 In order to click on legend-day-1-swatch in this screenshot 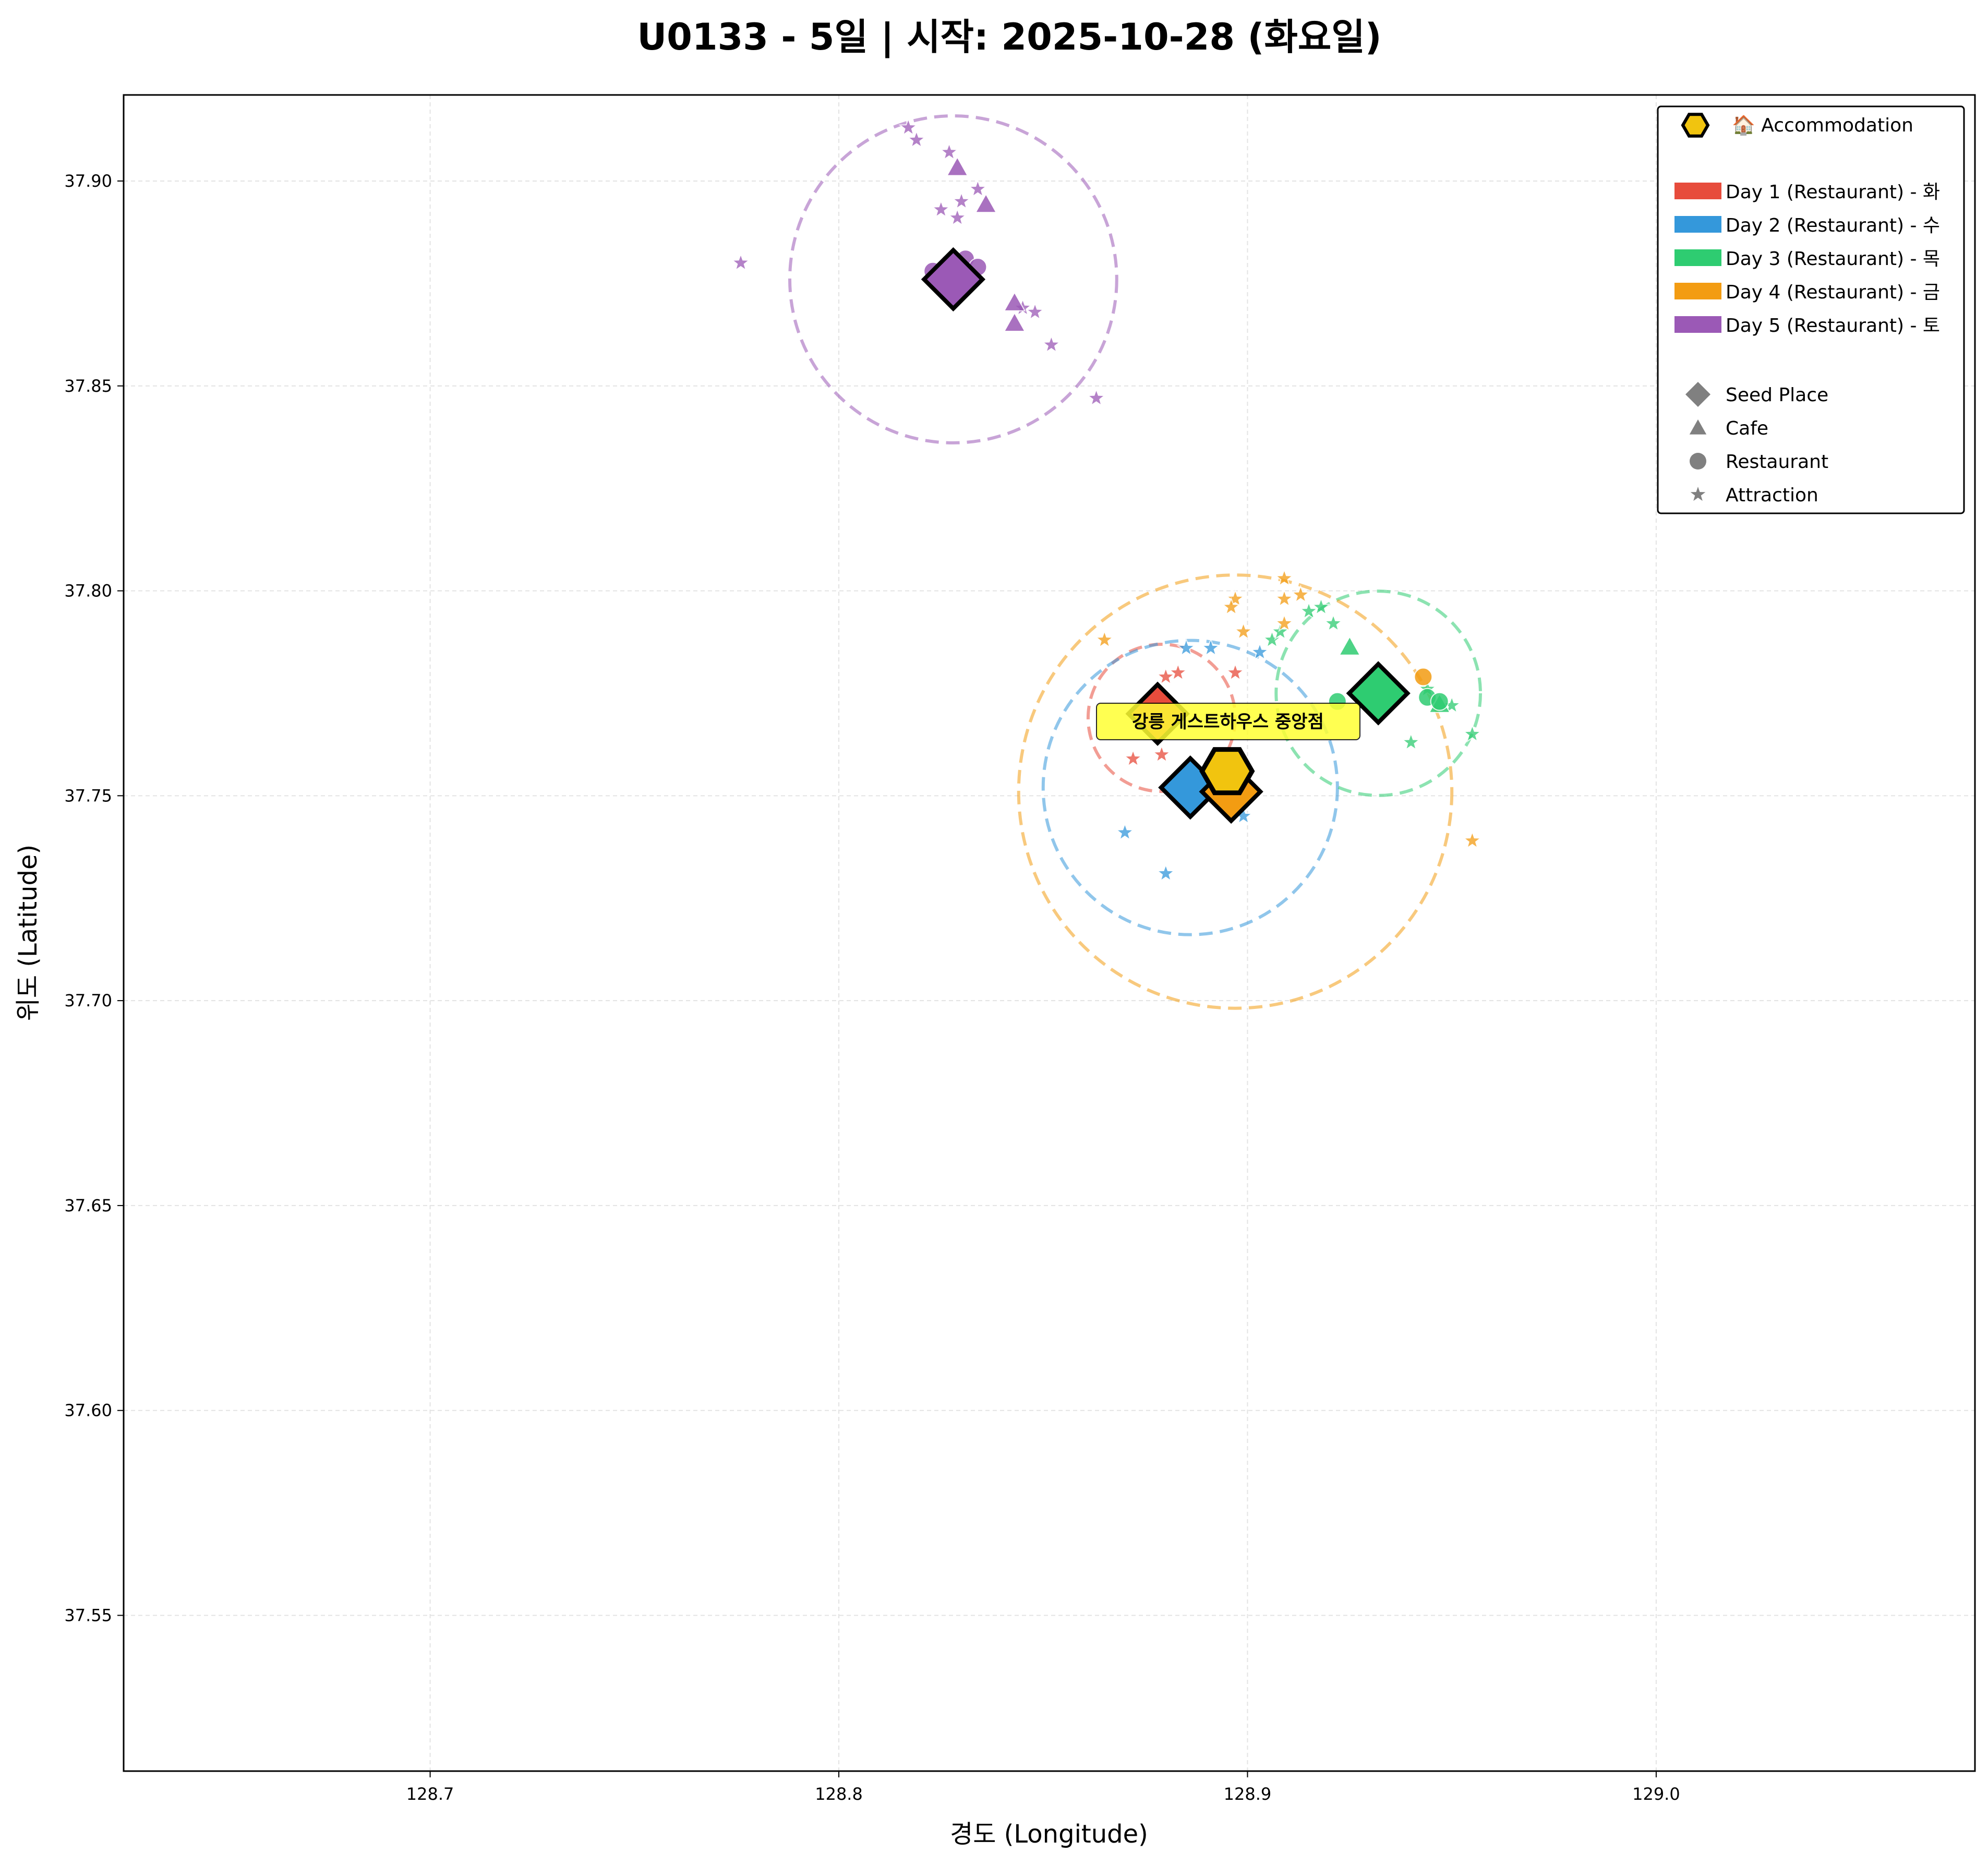, I will do `click(1697, 191)`.